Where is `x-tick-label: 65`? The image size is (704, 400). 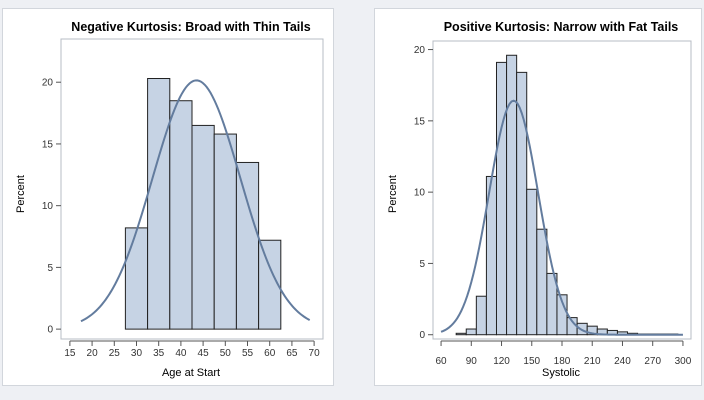 x-tick-label: 65 is located at coordinates (292, 353).